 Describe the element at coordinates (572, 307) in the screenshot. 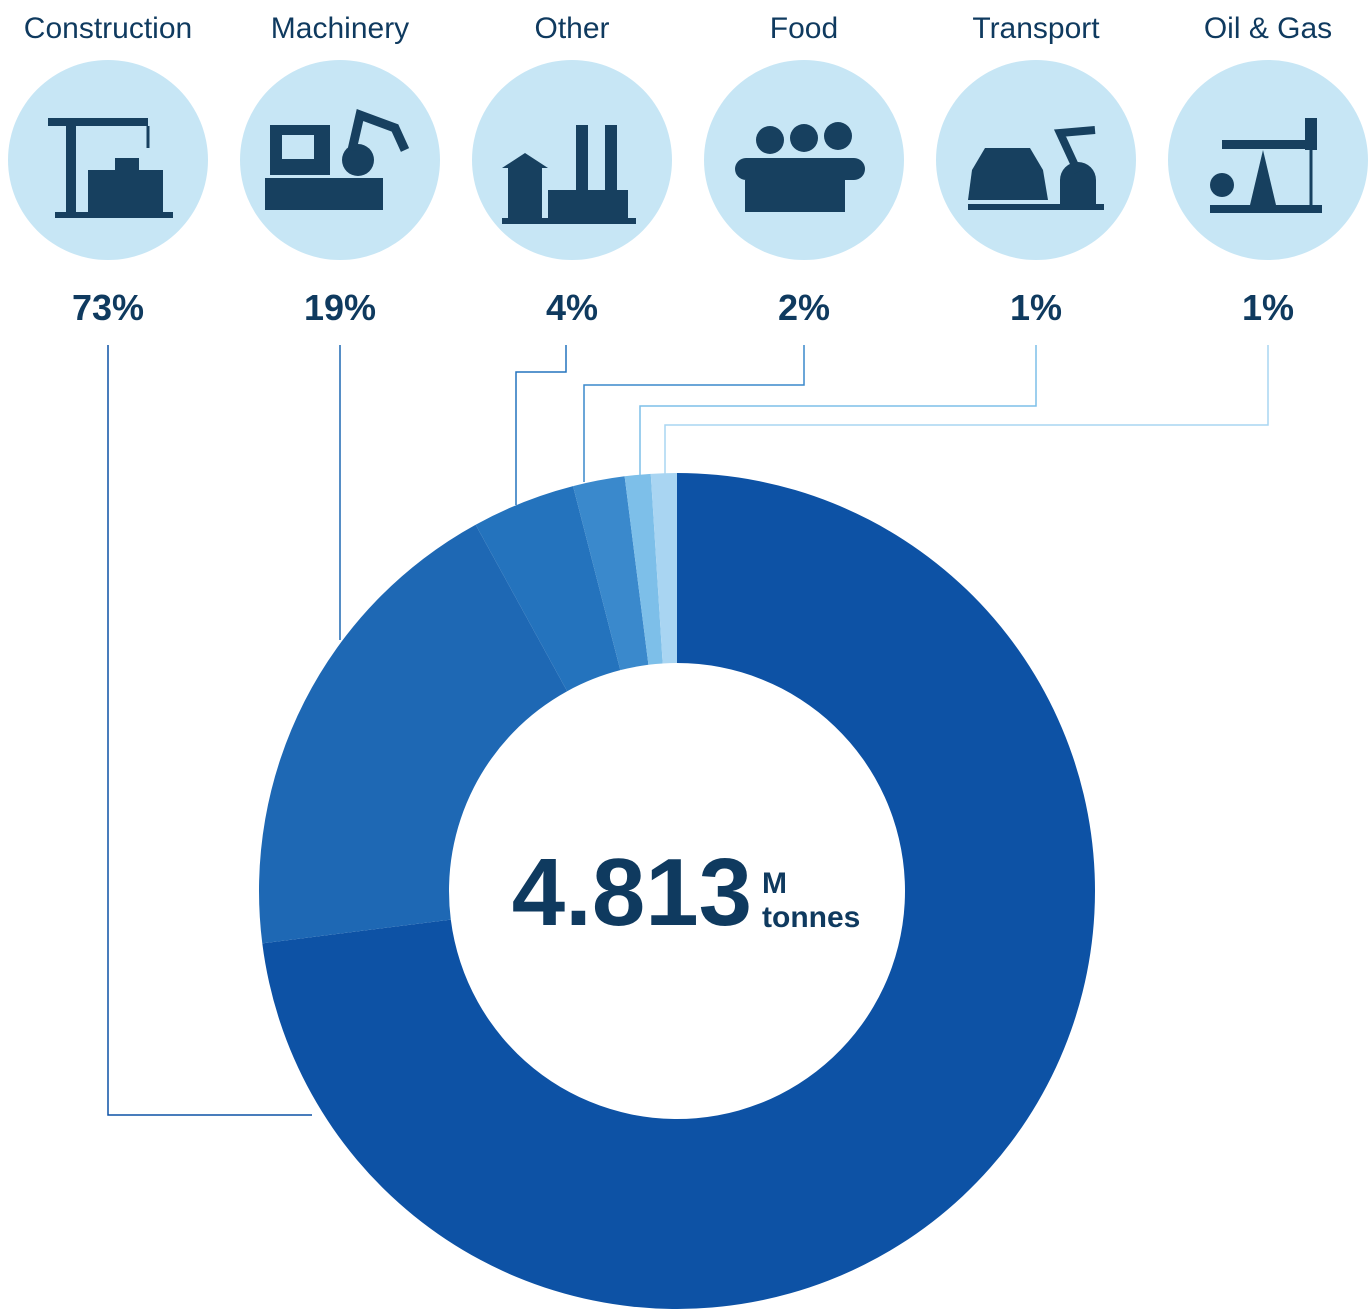

I see `value-label: 4%` at that location.